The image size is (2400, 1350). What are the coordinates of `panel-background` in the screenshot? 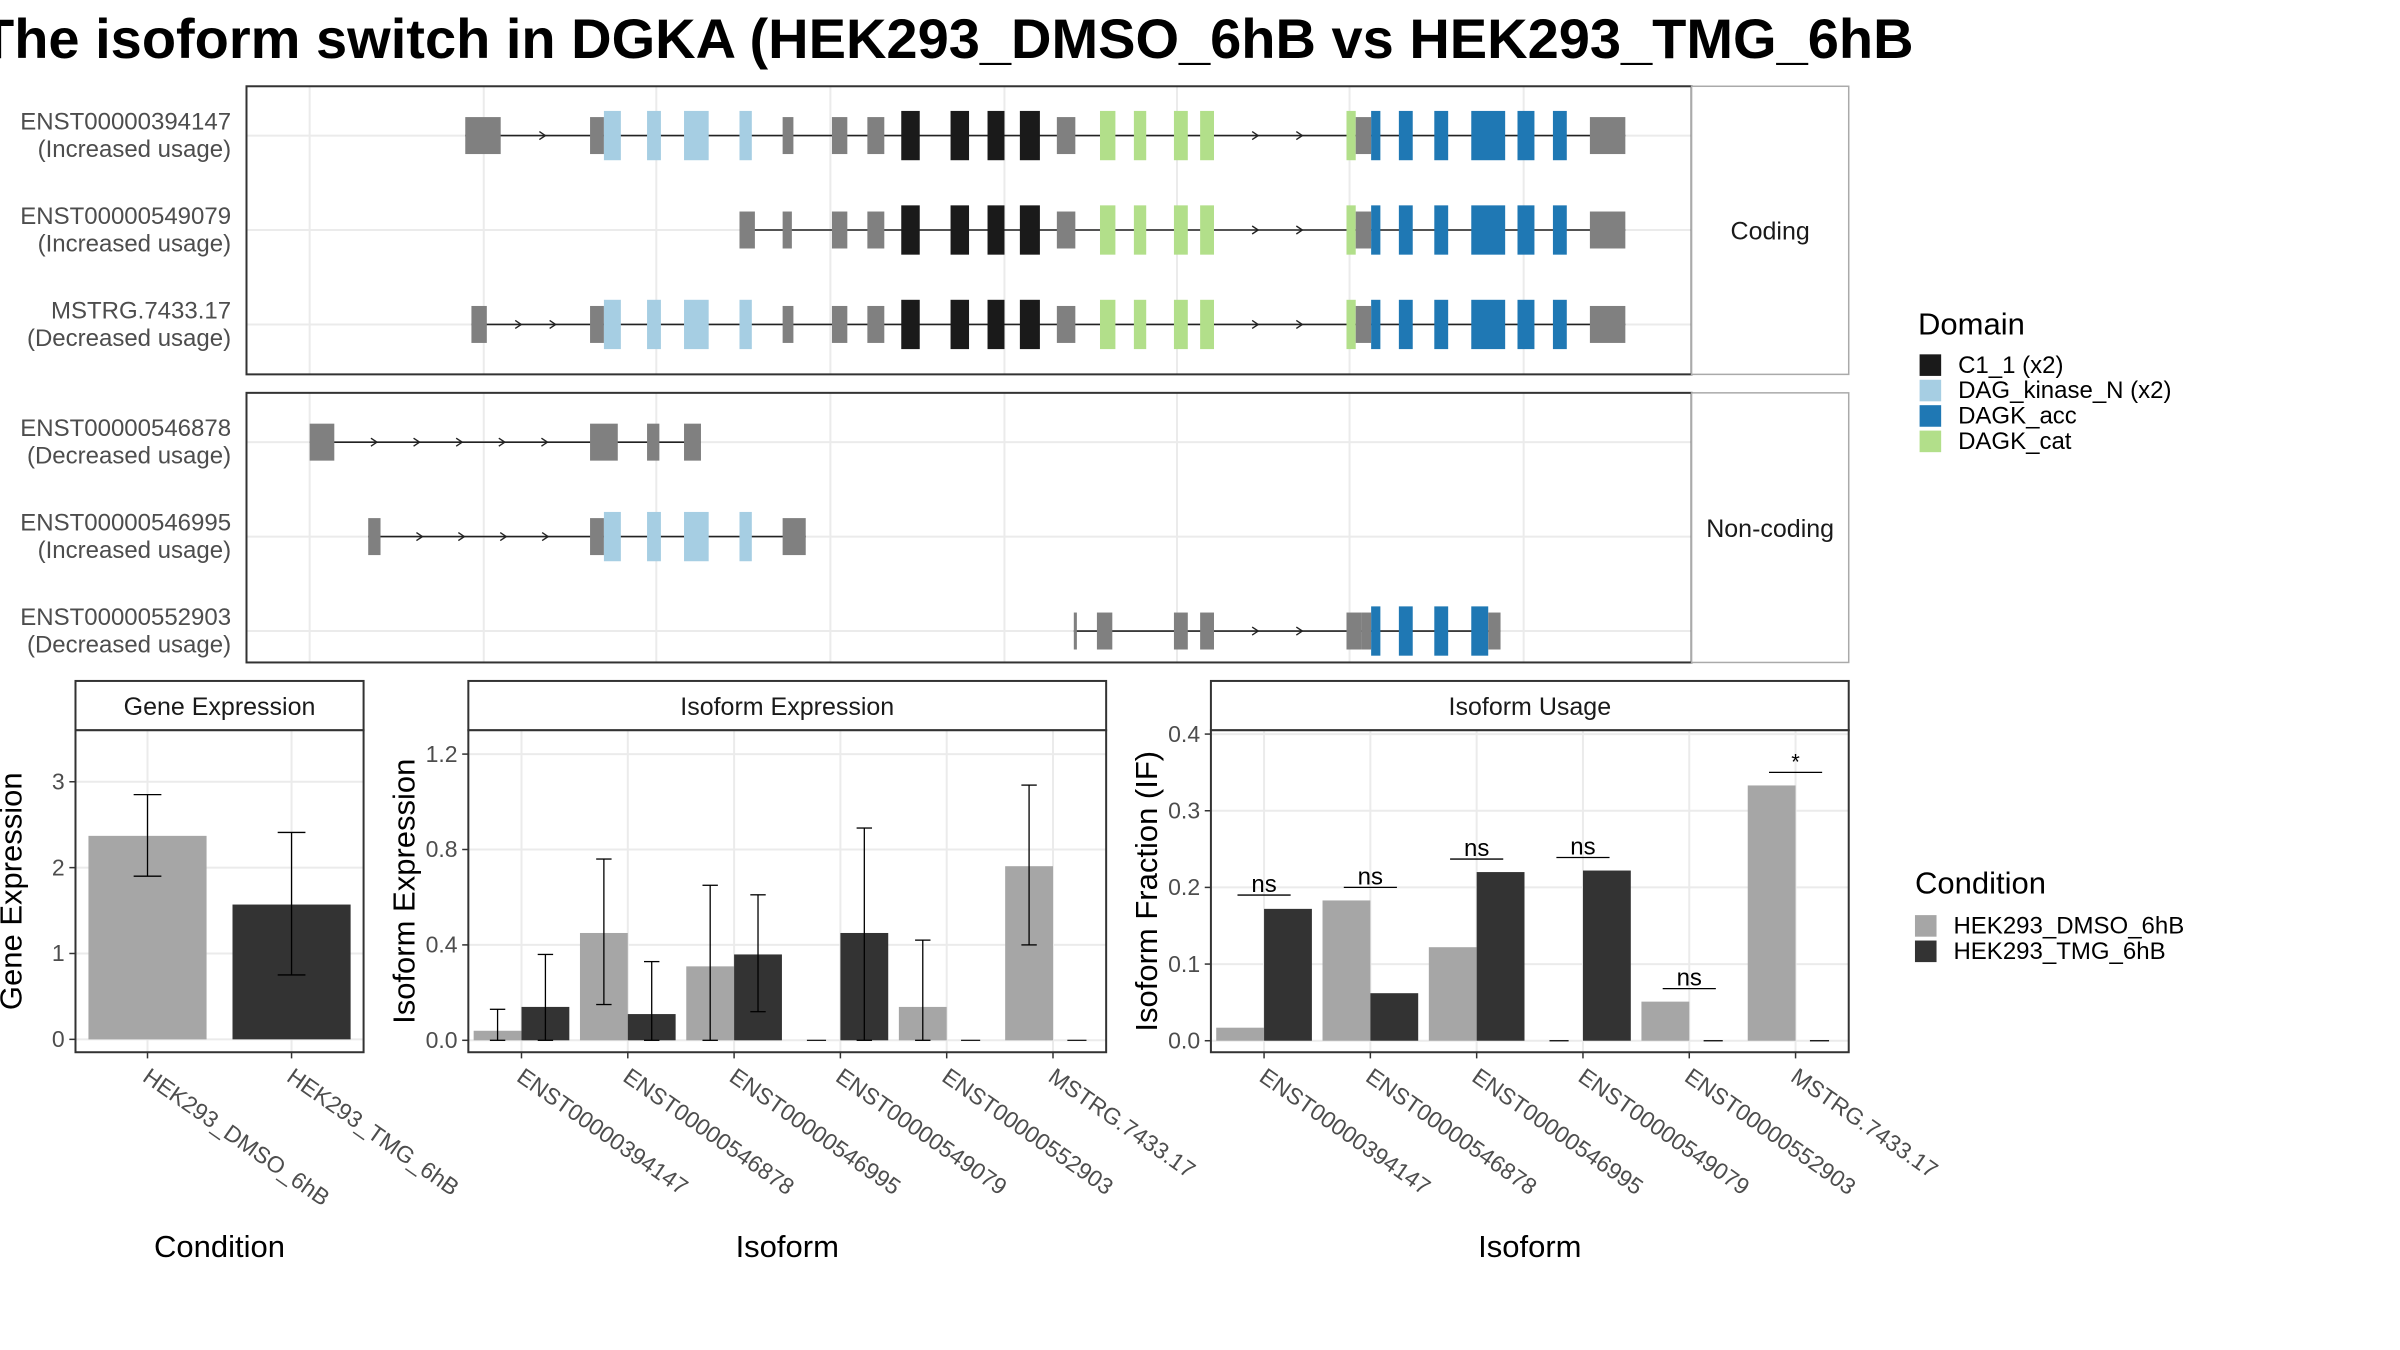 It's located at (969, 527).